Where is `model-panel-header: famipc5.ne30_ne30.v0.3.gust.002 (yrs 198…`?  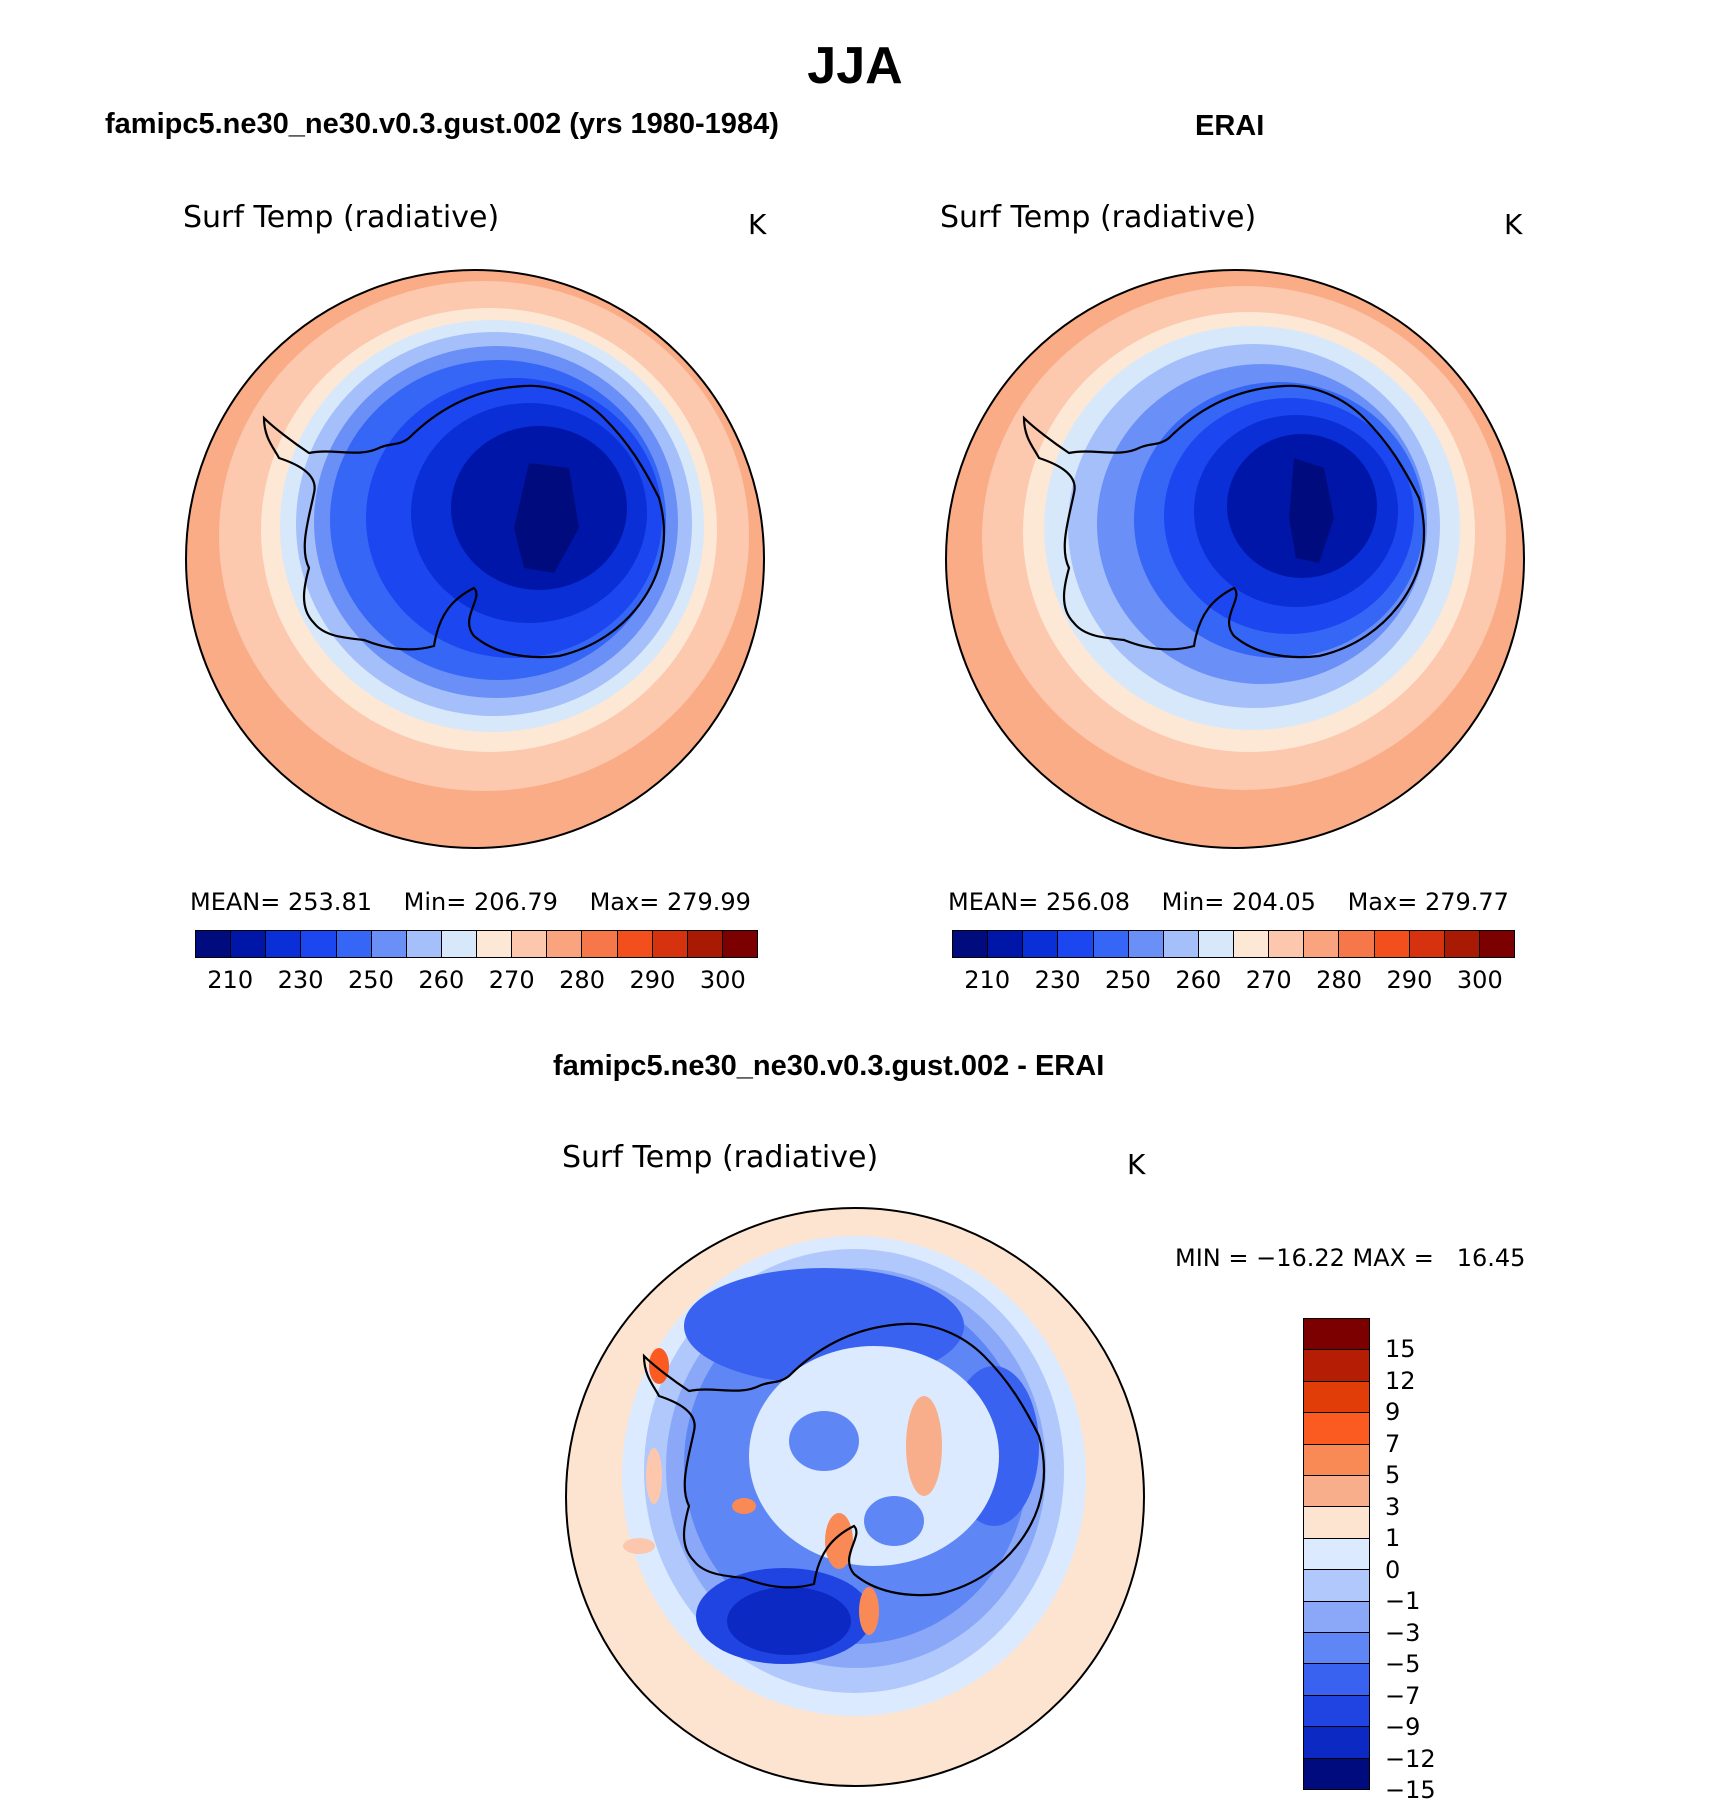
model-panel-header: famipc5.ne30_ne30.v0.3.gust.002 (yrs 198… is located at coordinates (442, 124).